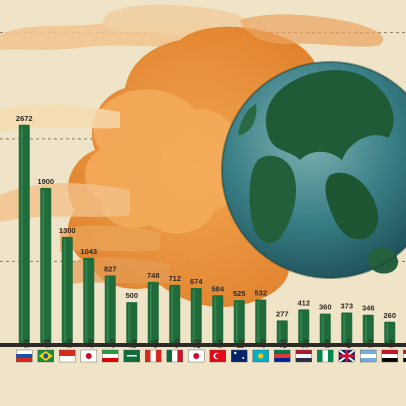 This screenshot has height=406, width=406. Describe the element at coordinates (153, 312) in the screenshot. I see `bar-canadá` at that location.